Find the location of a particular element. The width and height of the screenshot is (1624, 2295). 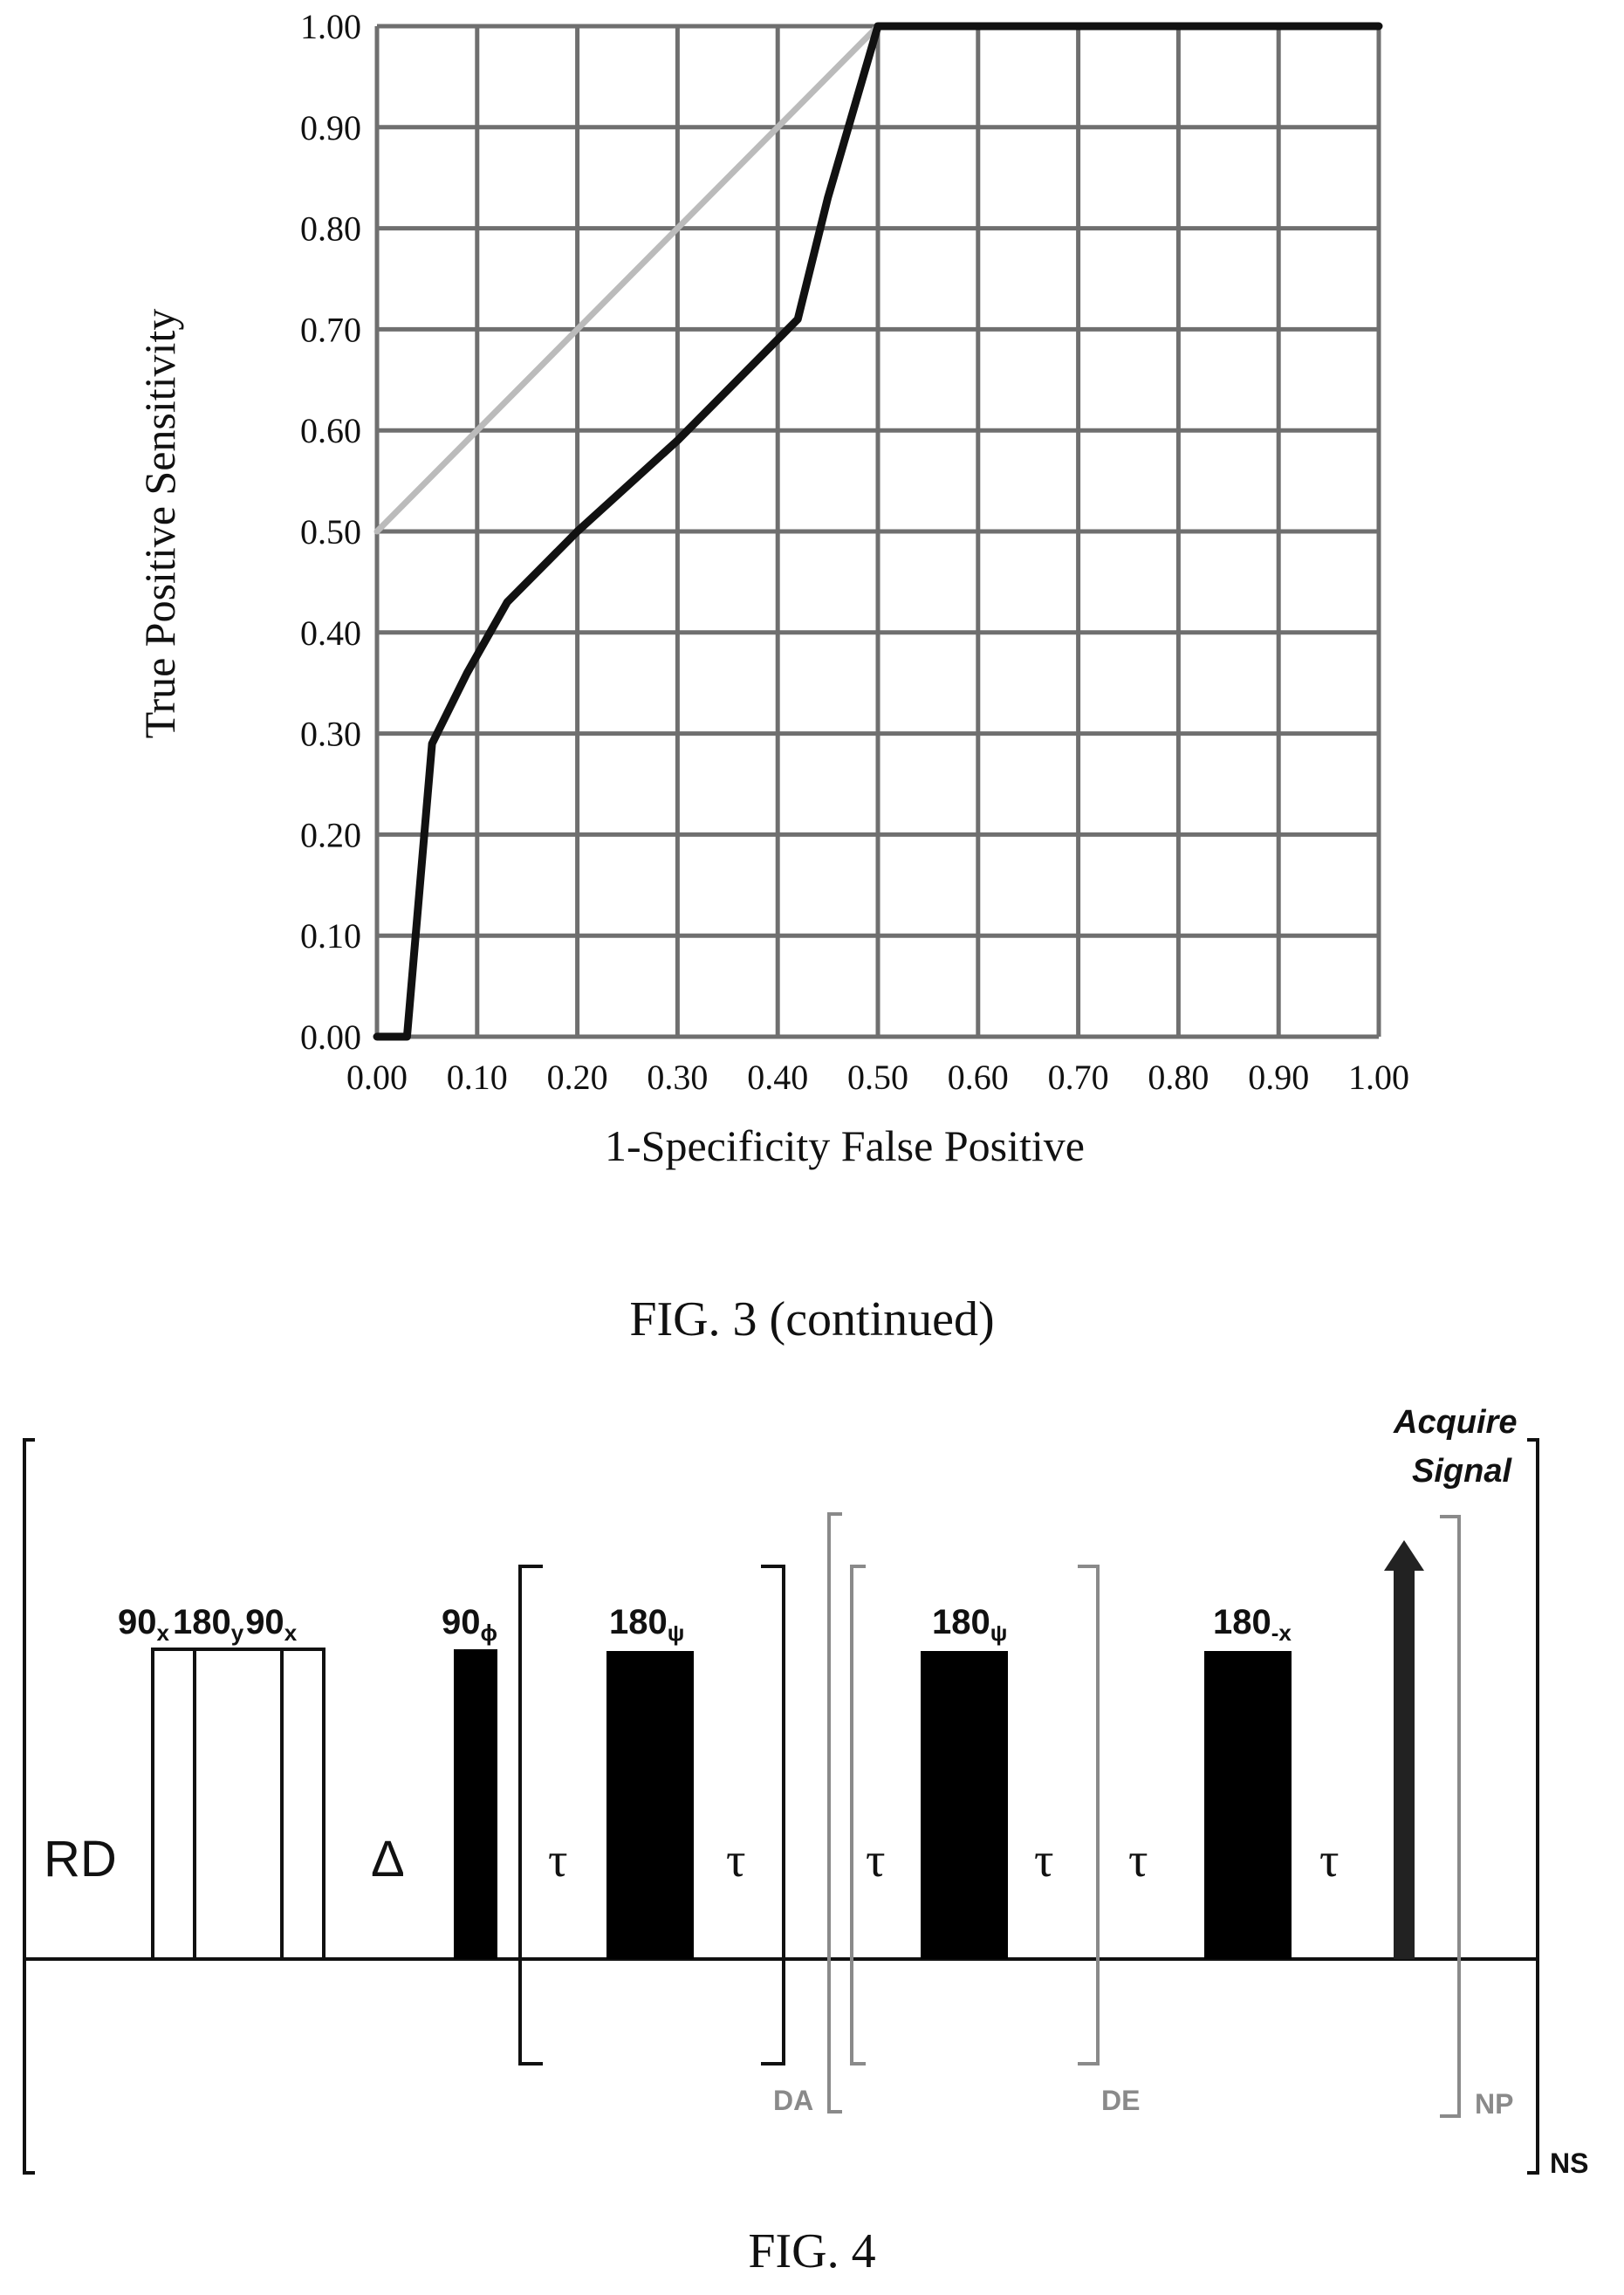

composite-90x-pulse is located at coordinates (173, 1804).